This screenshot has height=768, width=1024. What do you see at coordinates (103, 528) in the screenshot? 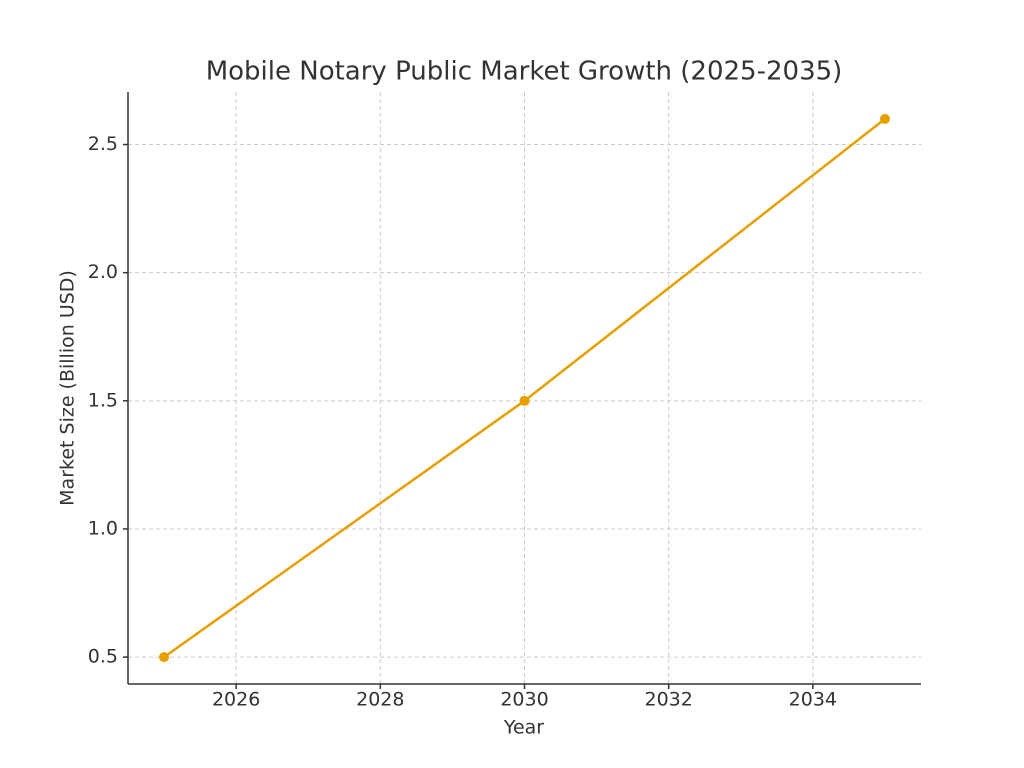
I see `y-tick-label: 1.0` at bounding box center [103, 528].